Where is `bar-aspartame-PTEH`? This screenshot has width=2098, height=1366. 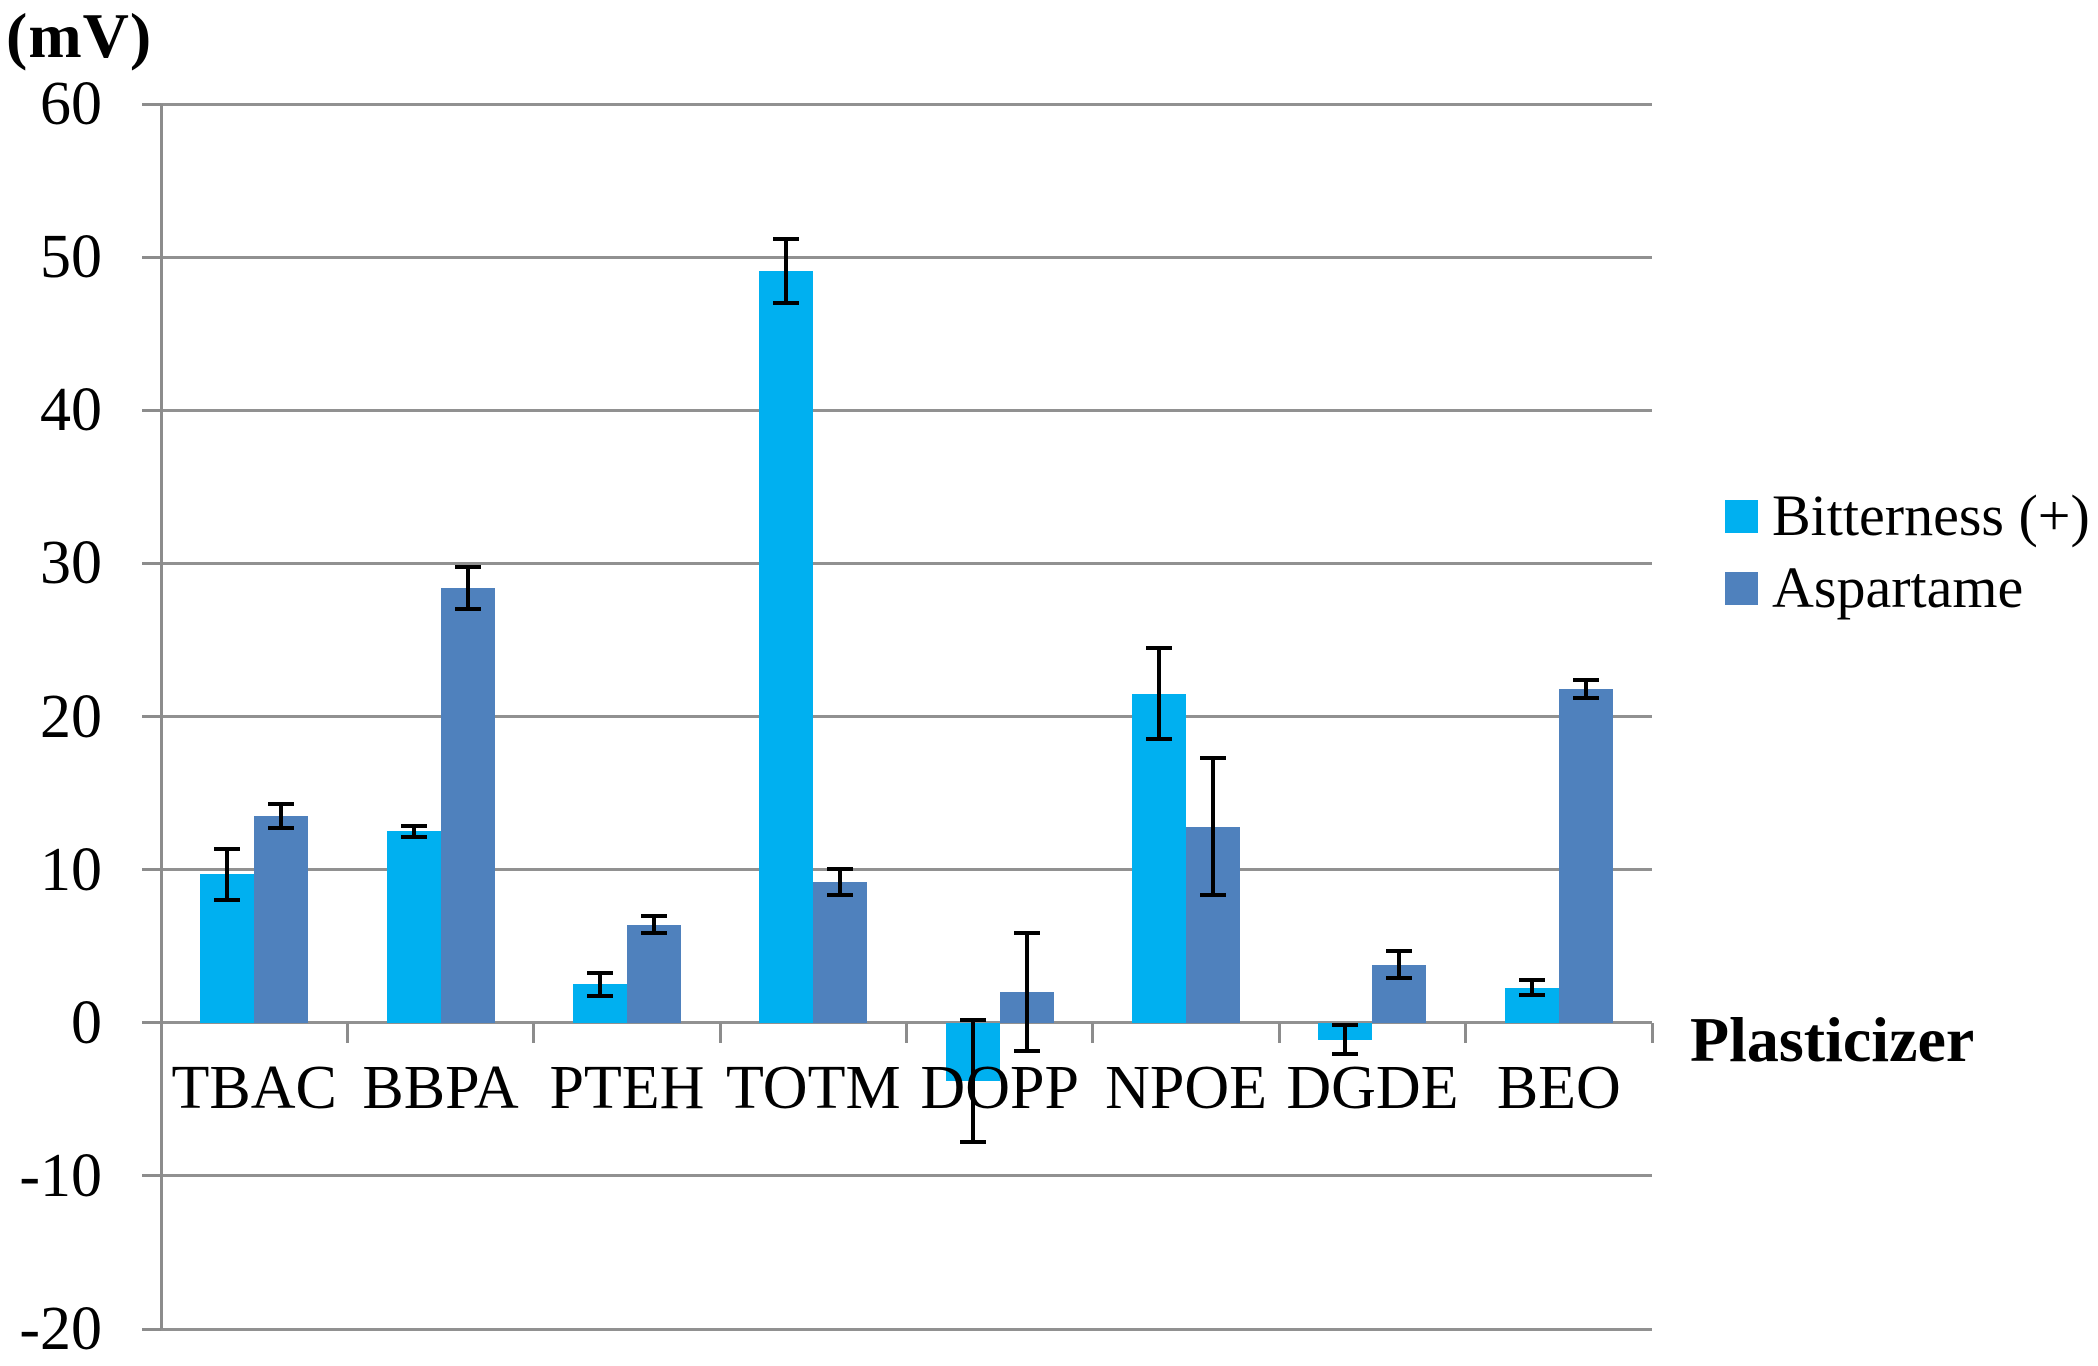
bar-aspartame-PTEH is located at coordinates (653, 973).